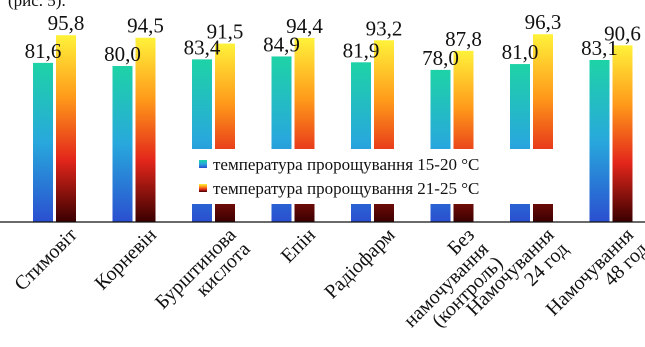 The height and width of the screenshot is (347, 645). What do you see at coordinates (43, 51) in the screenshot?
I see `value-label-series-1-cat-1: 81,6` at bounding box center [43, 51].